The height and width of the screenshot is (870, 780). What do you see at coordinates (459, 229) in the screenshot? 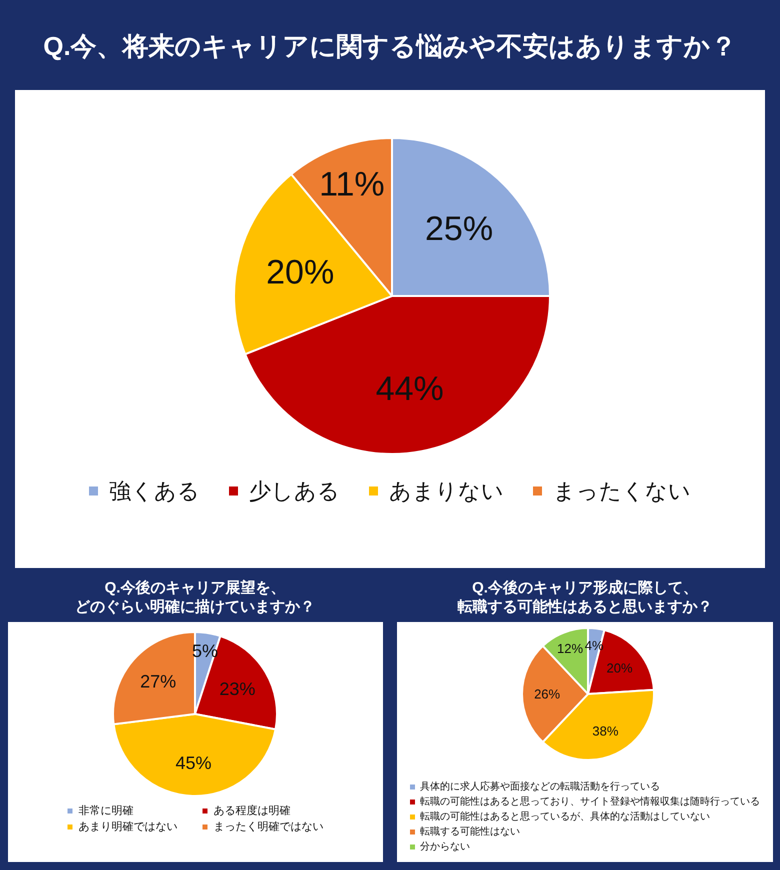
I see `data-label: 25%` at bounding box center [459, 229].